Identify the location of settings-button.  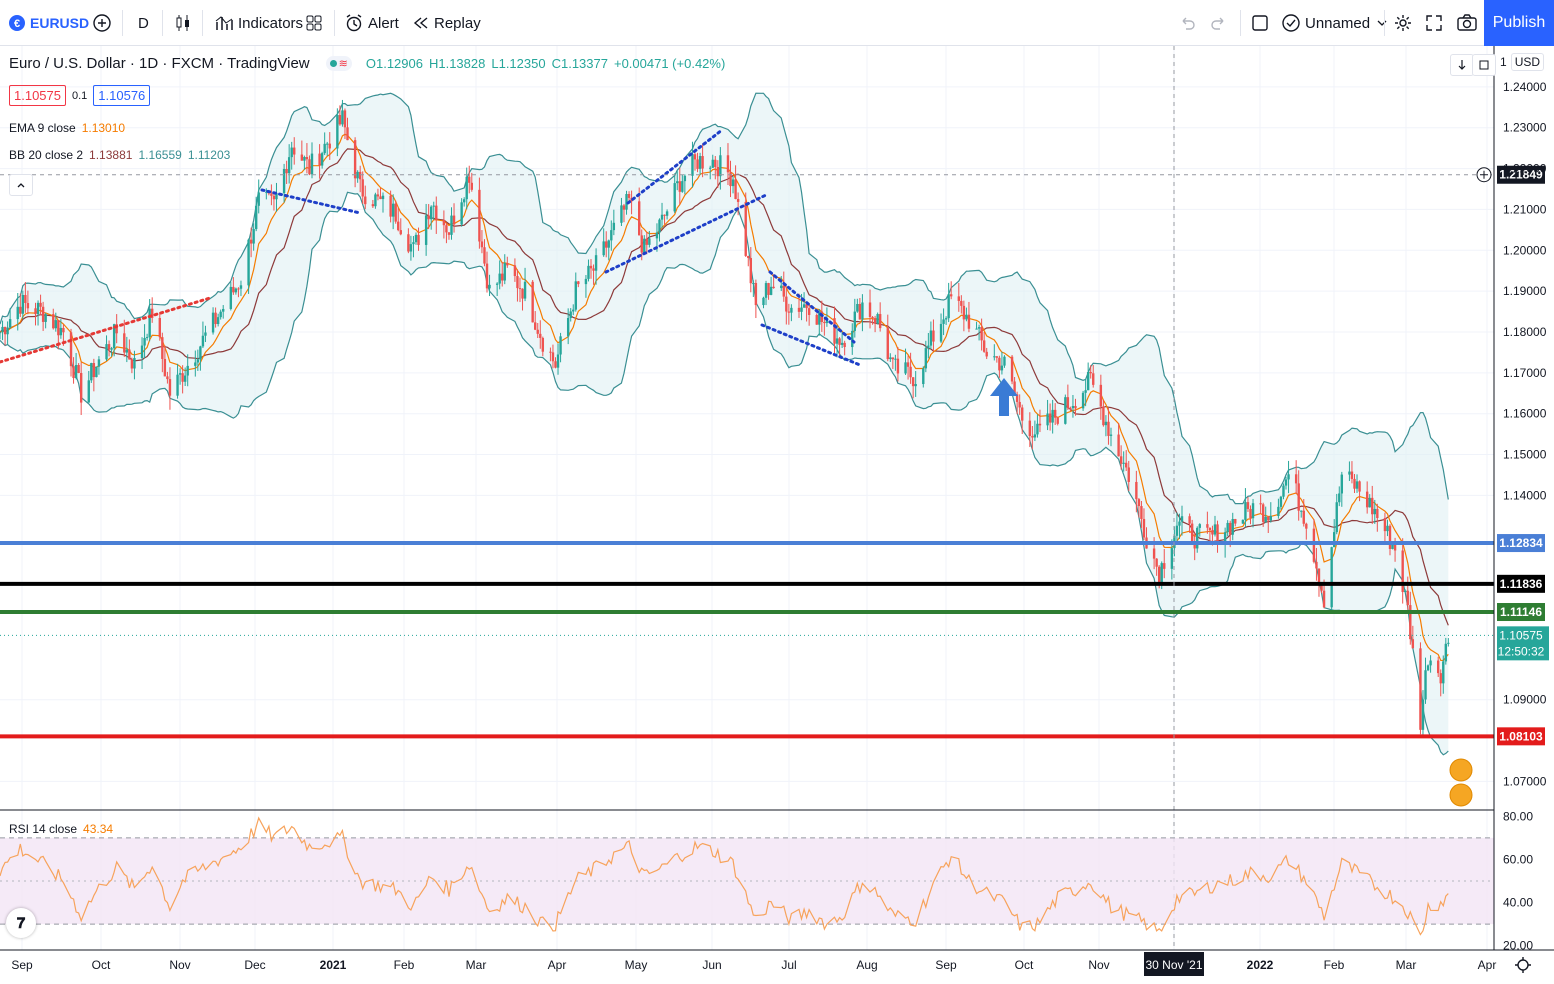
(1403, 23).